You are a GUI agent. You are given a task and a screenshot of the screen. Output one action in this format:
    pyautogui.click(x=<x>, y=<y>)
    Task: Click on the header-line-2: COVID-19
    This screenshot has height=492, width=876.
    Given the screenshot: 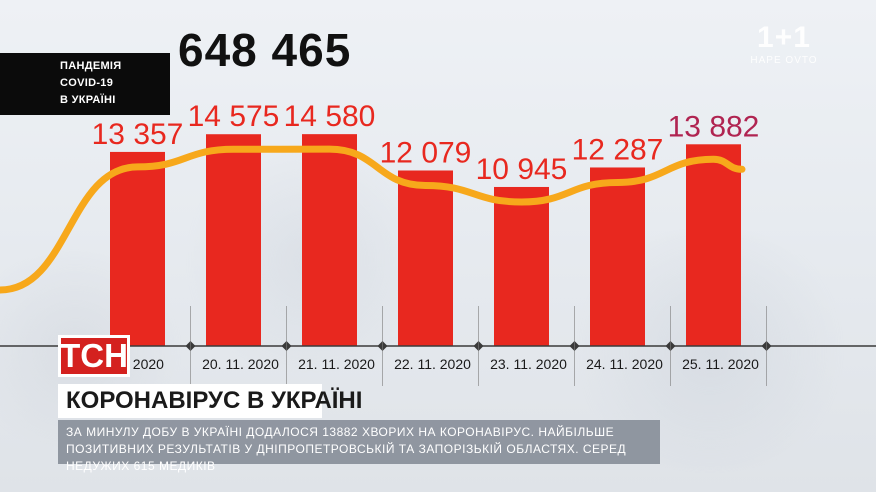 What is the action you would take?
    pyautogui.click(x=87, y=83)
    